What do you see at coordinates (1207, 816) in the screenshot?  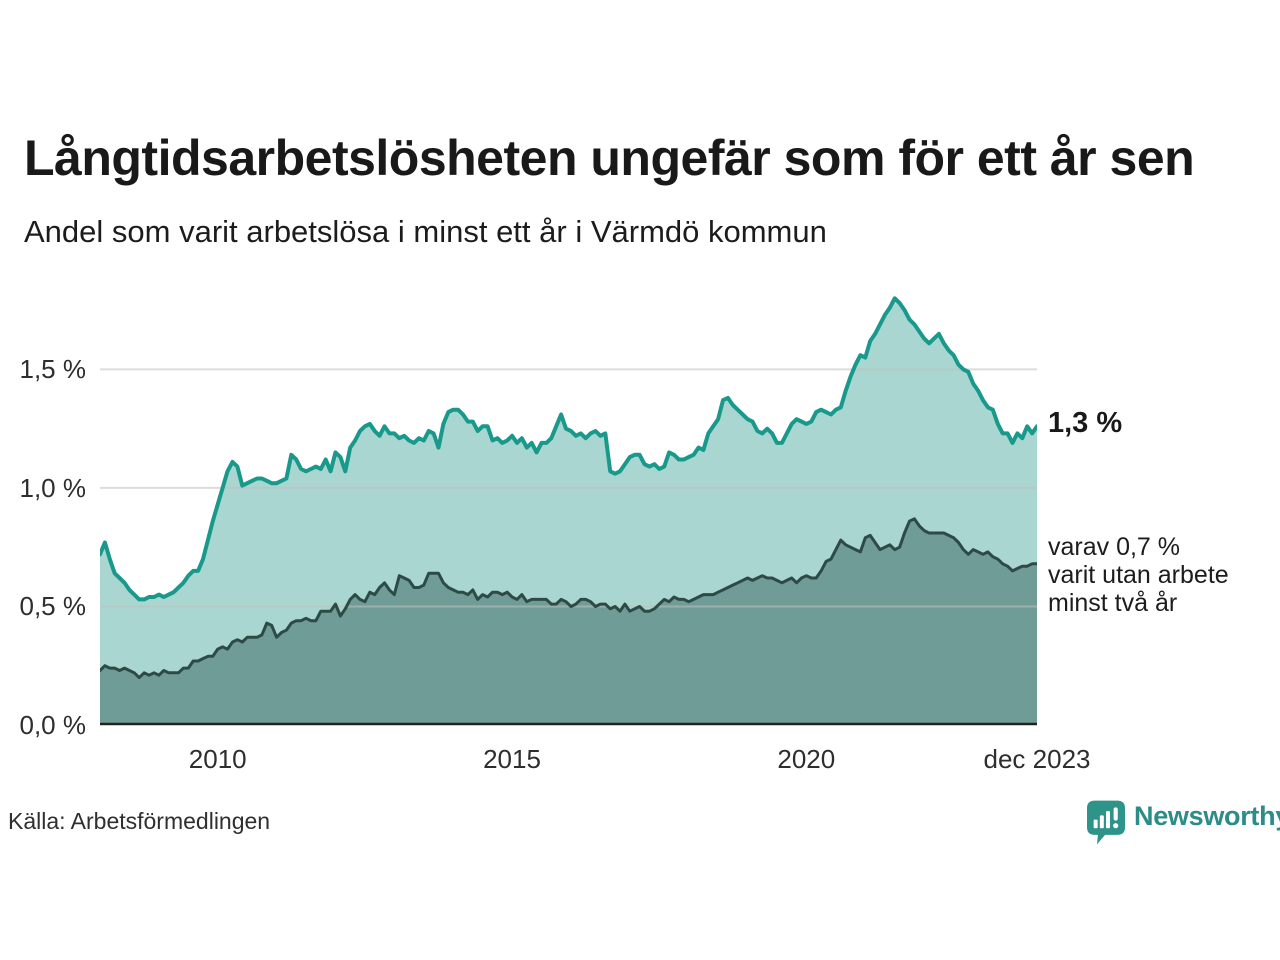 I see `newsworthy-wordmark: Newsworthy` at bounding box center [1207, 816].